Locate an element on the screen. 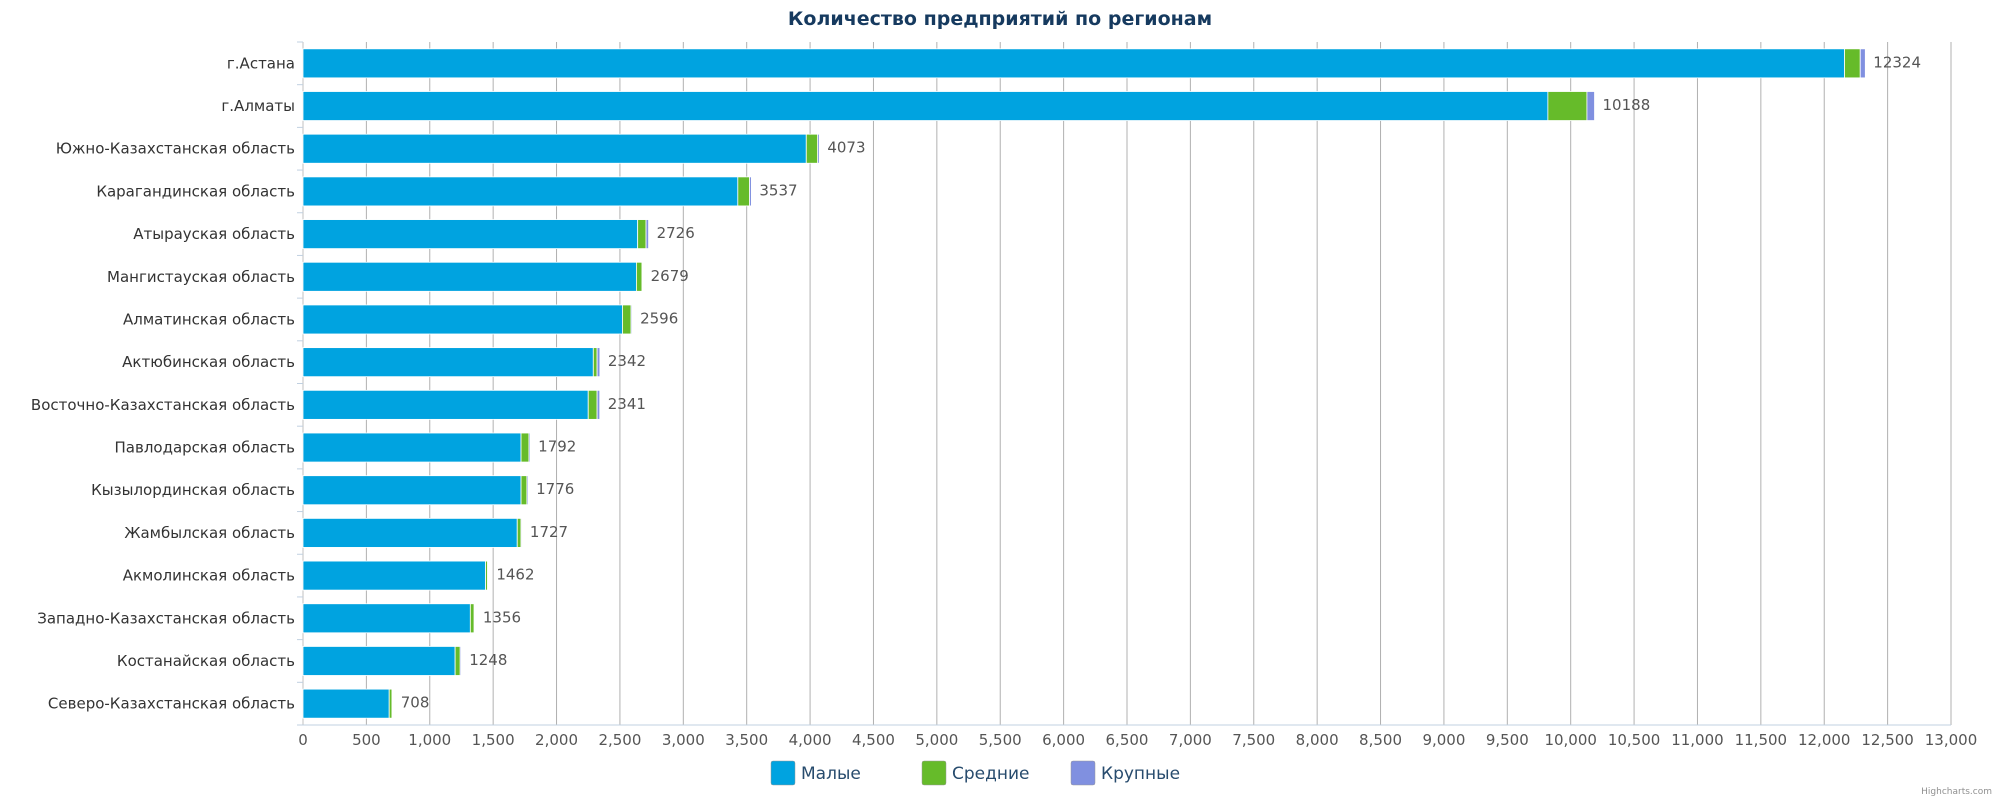 Image resolution: width=2000 pixels, height=800 pixels. x-tick-label: 9,000 is located at coordinates (1443, 740).